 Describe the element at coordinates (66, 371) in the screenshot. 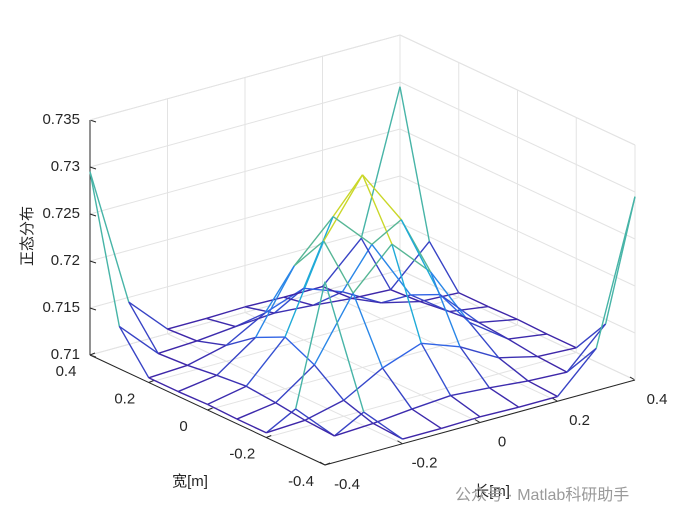

I see `y-tick-label: 0.4` at that location.